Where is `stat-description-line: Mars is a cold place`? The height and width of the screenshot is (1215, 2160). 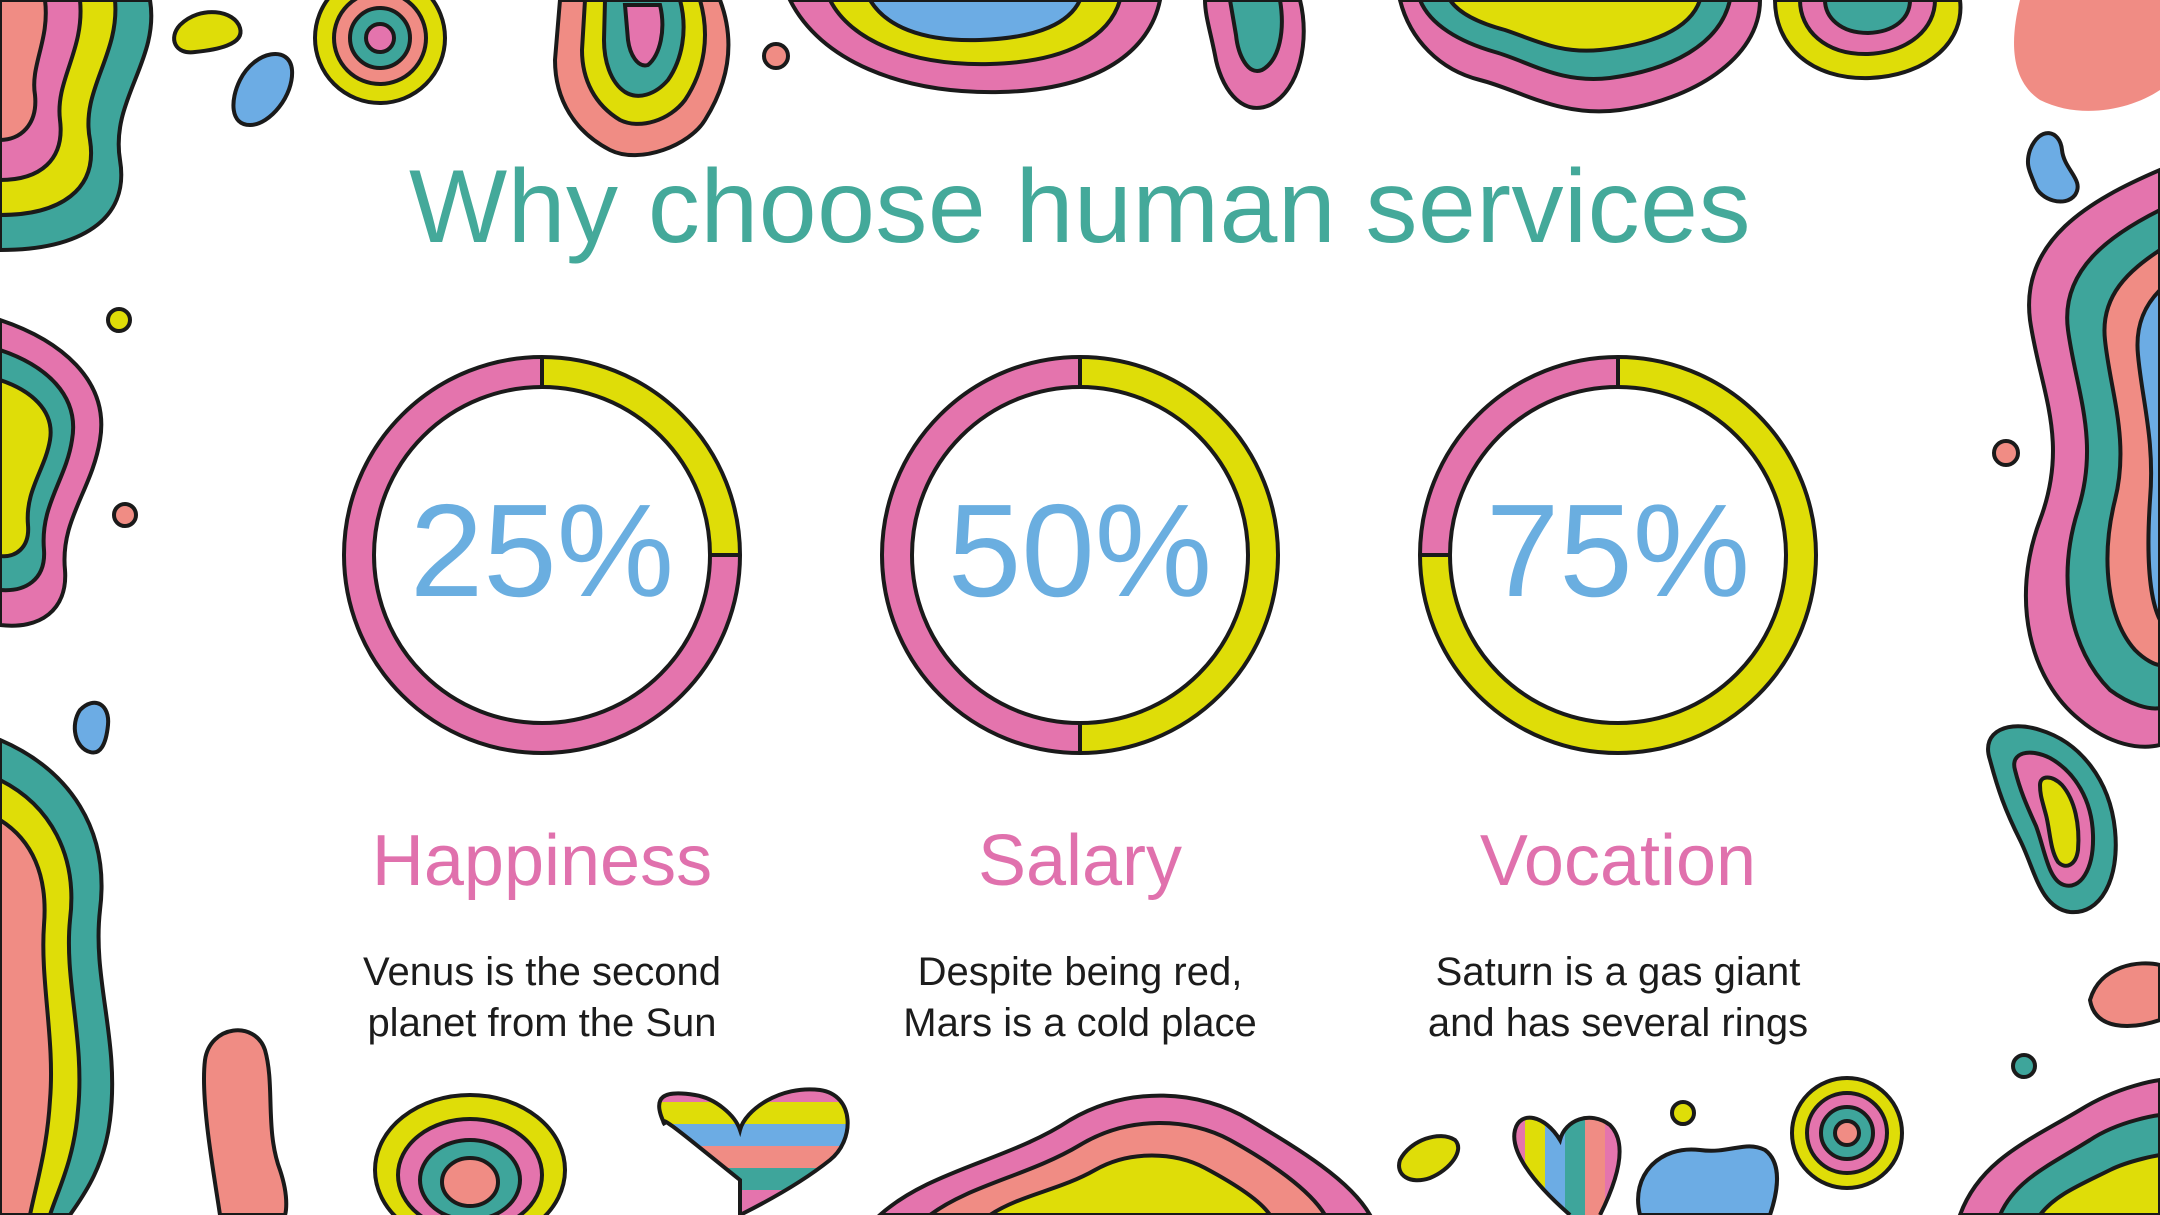
stat-description-line: Mars is a cold place is located at coordinates (1080, 1023).